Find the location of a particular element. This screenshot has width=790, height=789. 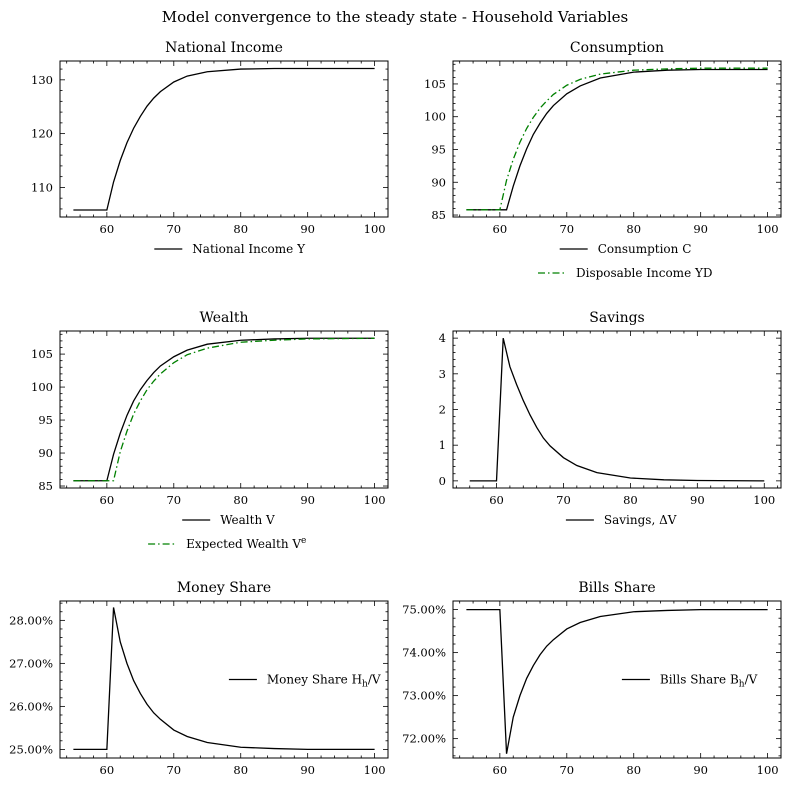

series-line-savings-v is located at coordinates (617, 409).